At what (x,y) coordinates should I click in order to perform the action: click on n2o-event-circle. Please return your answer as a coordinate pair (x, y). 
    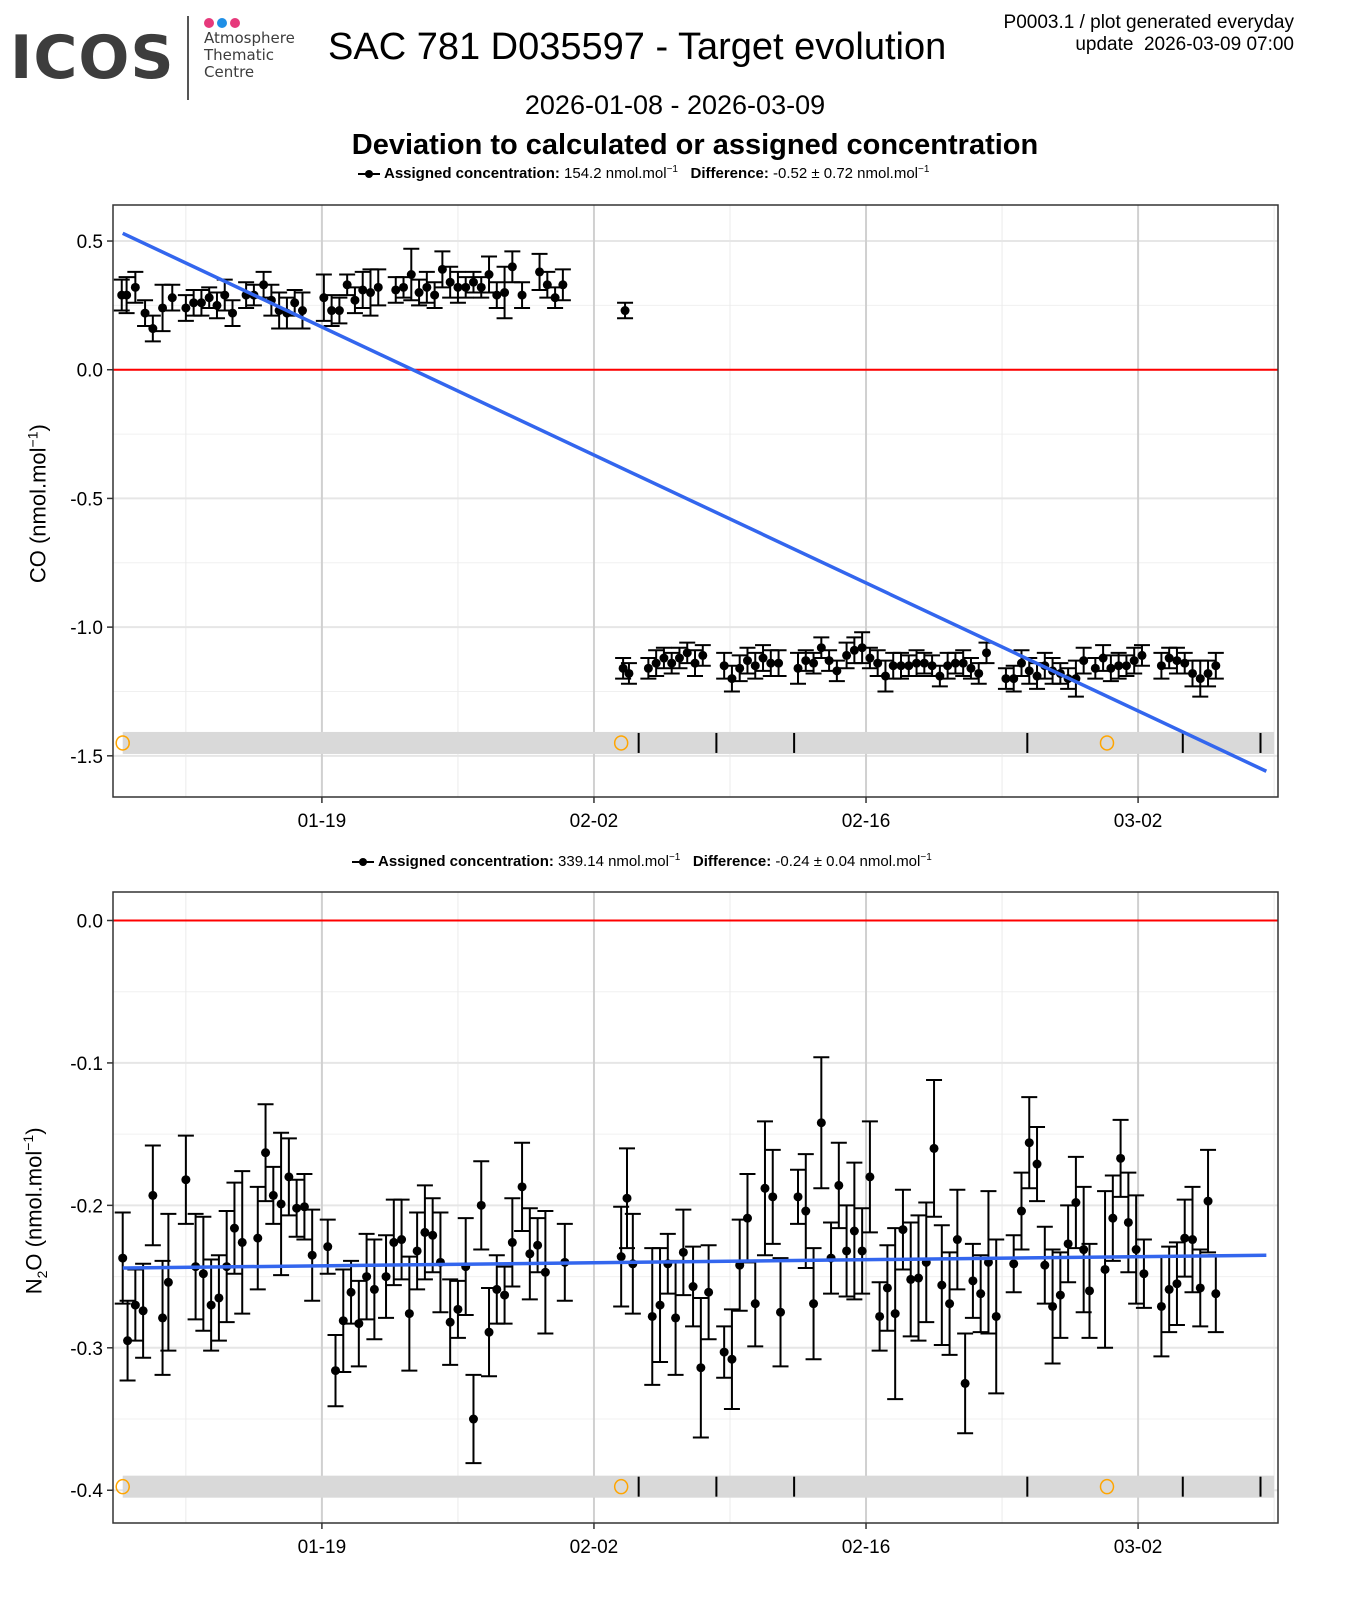
    Looking at the image, I should click on (122, 1486).